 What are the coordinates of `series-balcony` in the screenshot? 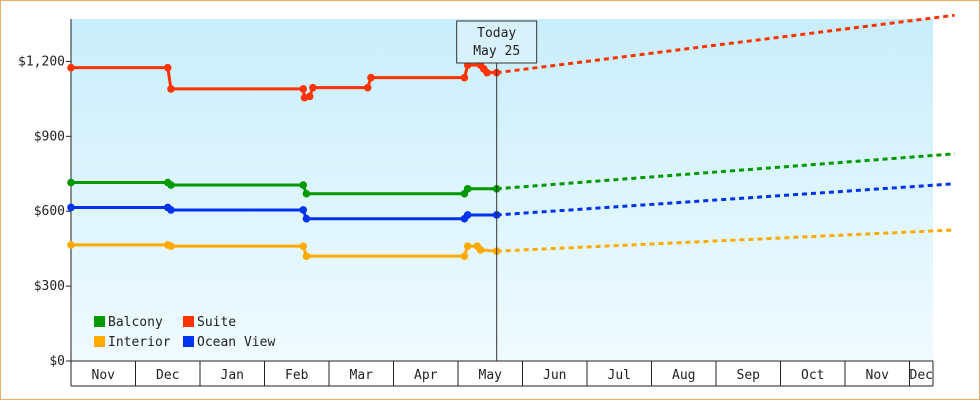 It's located at (511, 175).